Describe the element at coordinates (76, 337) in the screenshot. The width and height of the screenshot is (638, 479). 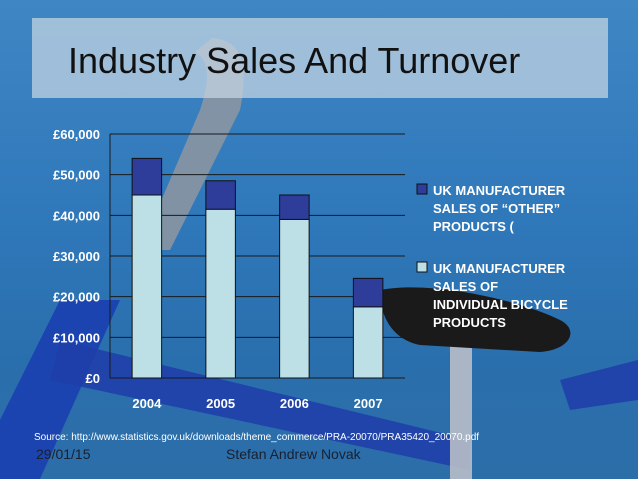
I see `y-tick-label: £10,000` at that location.